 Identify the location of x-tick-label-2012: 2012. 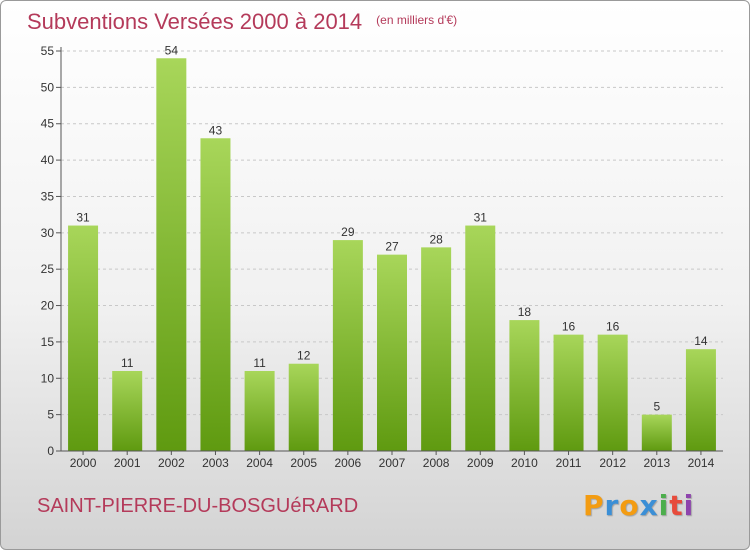
(612, 463).